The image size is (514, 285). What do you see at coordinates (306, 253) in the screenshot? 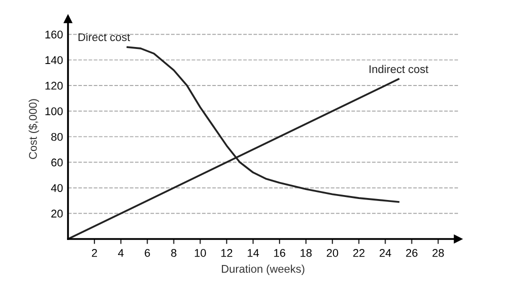
I see `x-tick-label: 18` at bounding box center [306, 253].